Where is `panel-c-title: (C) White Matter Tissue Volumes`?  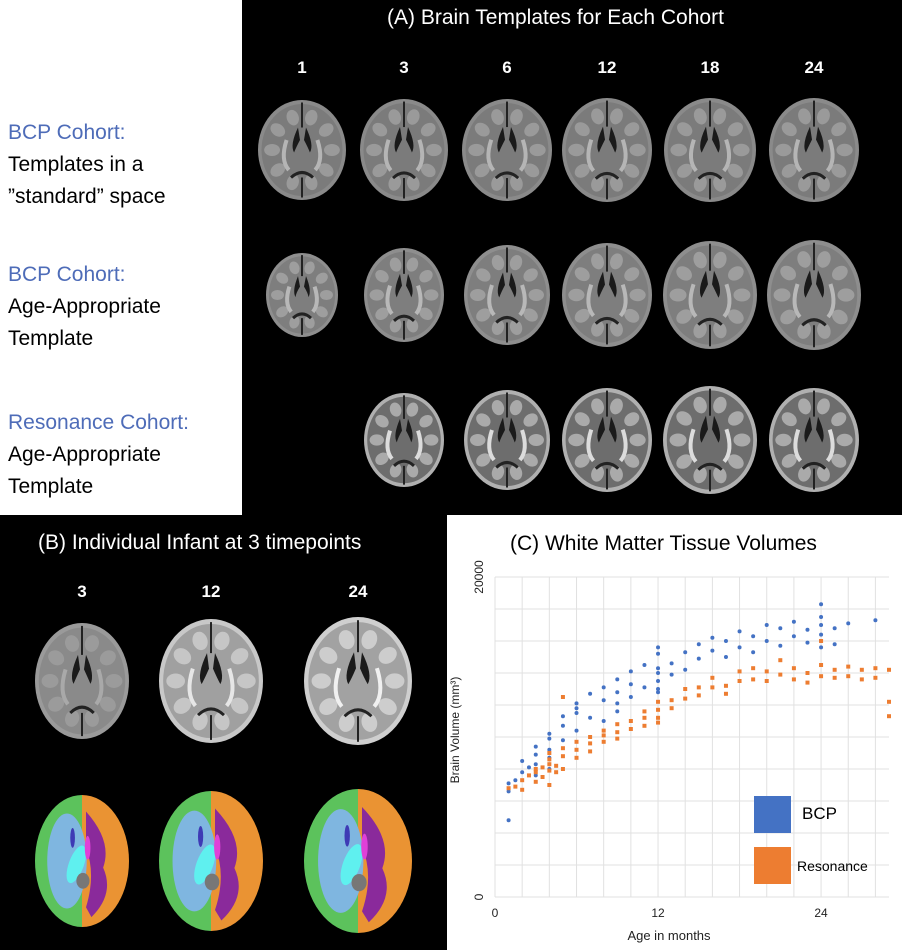
panel-c-title: (C) White Matter Tissue Volumes is located at coordinates (663, 543).